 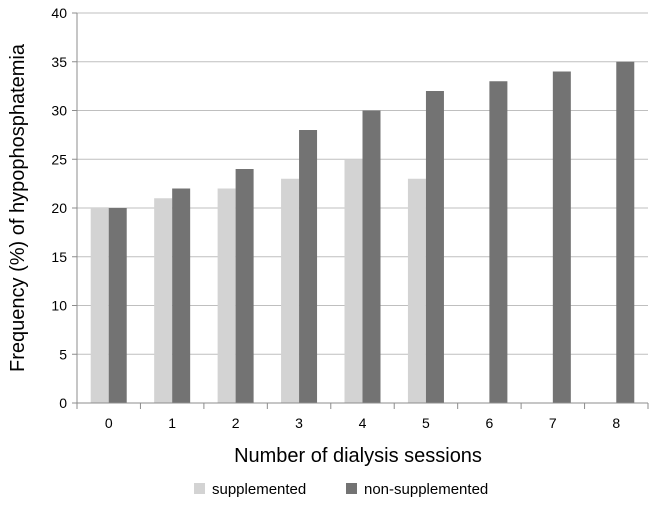 I want to click on y-tick-labels: 0 5 10 15 20 25 30 35 40, so click(x=59, y=208).